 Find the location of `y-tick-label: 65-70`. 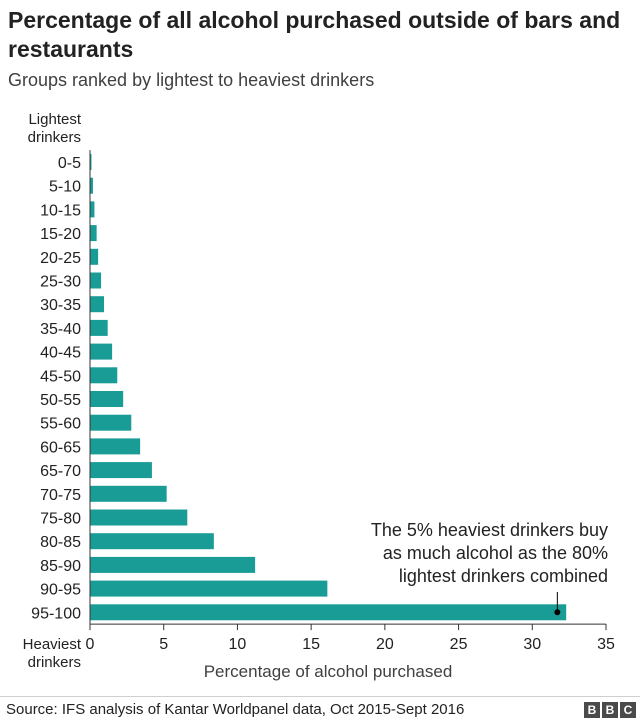

y-tick-label: 65-70 is located at coordinates (60, 471).